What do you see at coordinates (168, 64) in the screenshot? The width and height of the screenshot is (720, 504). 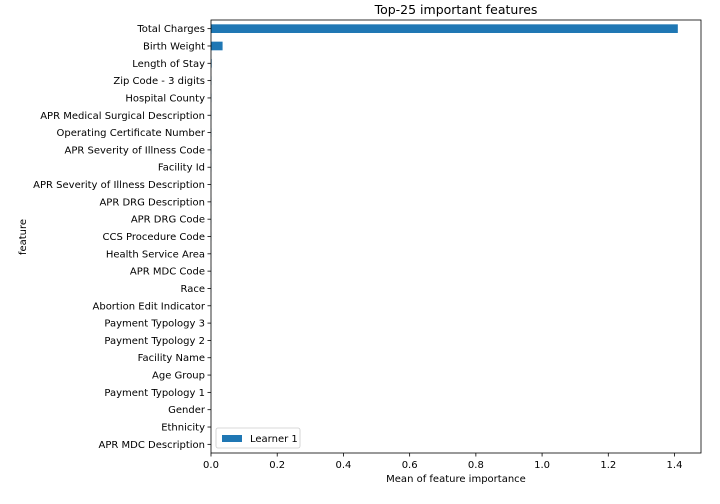 I see `y-tick-label: Length of Stay` at bounding box center [168, 64].